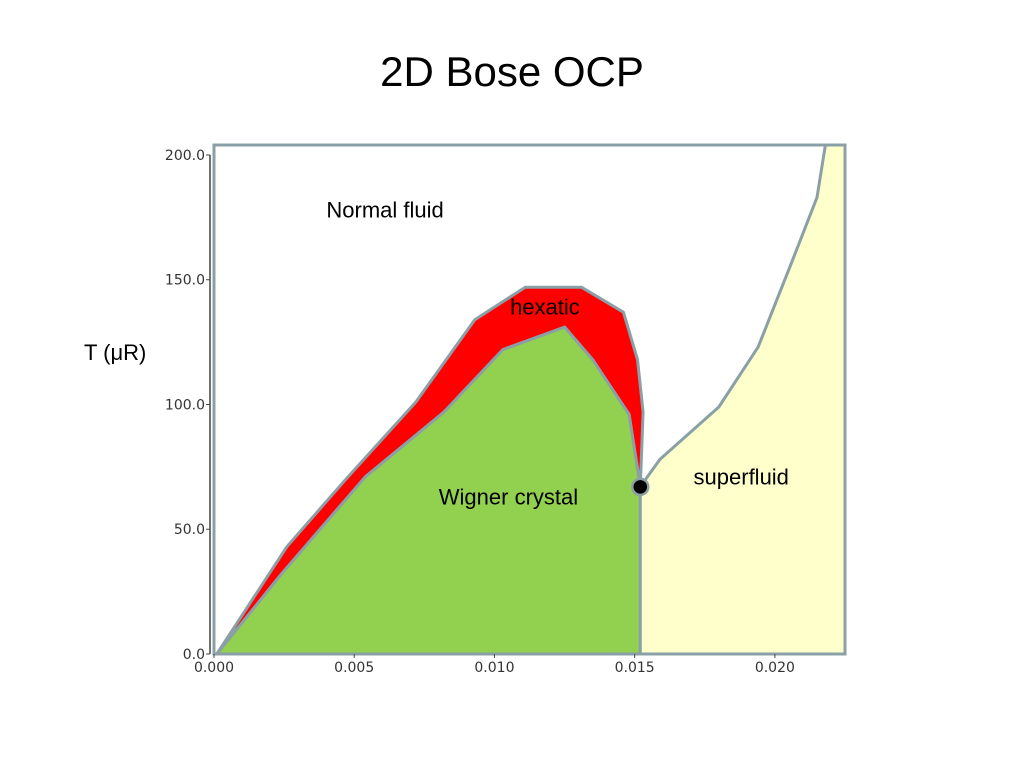 The height and width of the screenshot is (768, 1024). I want to click on superfluid-label: superfluid, so click(741, 476).